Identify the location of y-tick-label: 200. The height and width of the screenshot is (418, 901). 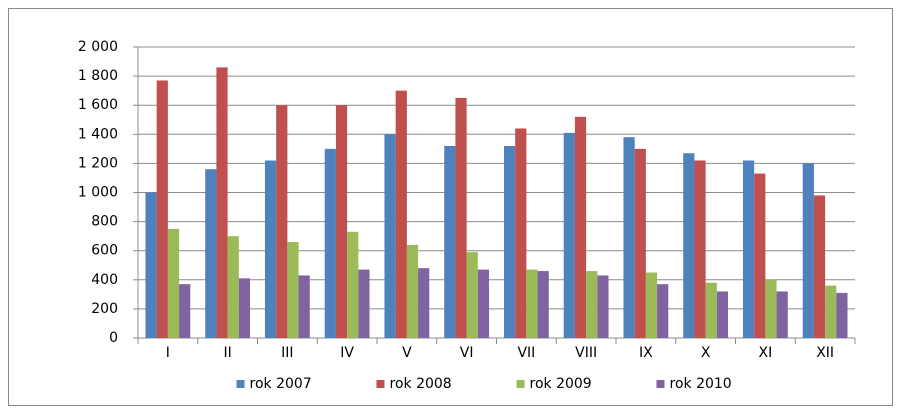
(104, 309).